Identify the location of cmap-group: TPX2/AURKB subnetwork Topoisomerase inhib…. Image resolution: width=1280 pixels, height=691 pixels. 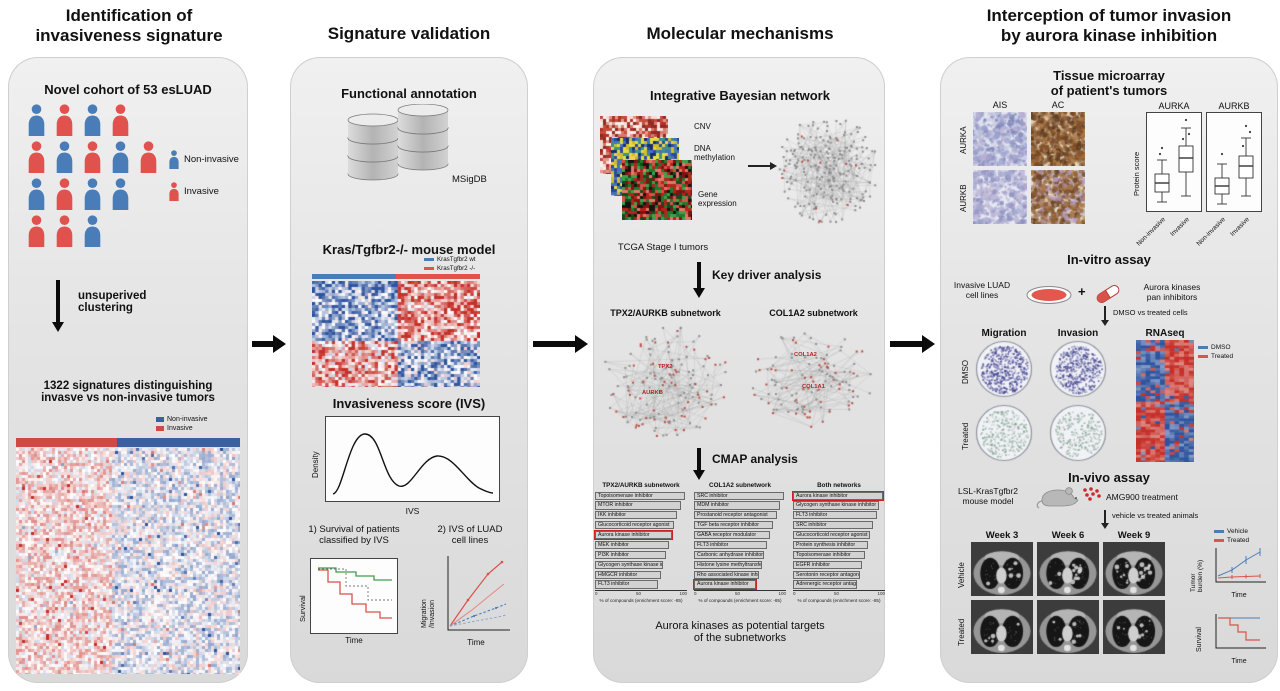
(640, 542).